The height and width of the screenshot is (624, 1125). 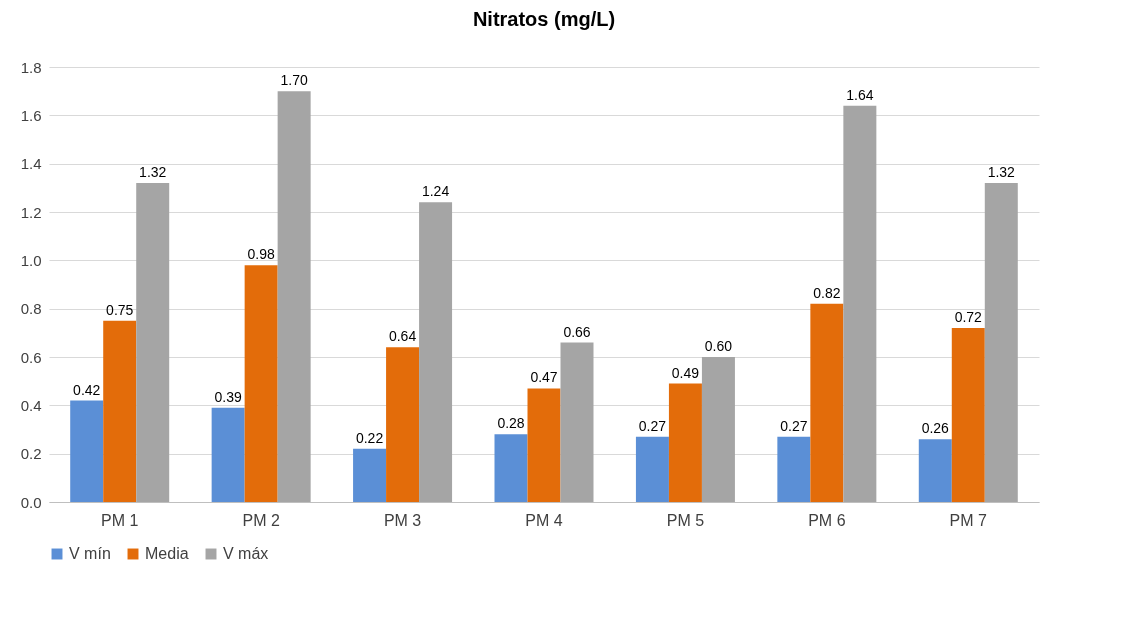 What do you see at coordinates (31, 405) in the screenshot?
I see `y-tick-label: 0.4` at bounding box center [31, 405].